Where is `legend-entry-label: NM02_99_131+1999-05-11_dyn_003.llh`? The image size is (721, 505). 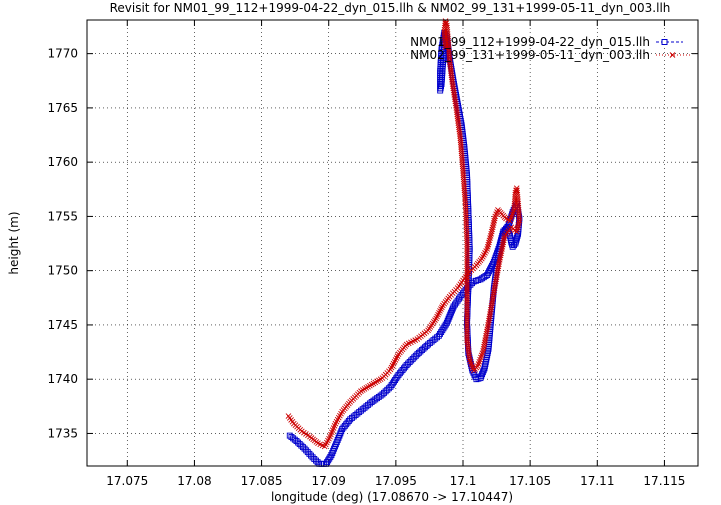 legend-entry-label: NM02_99_131+1999-05-11_dyn_003.llh is located at coordinates (530, 55).